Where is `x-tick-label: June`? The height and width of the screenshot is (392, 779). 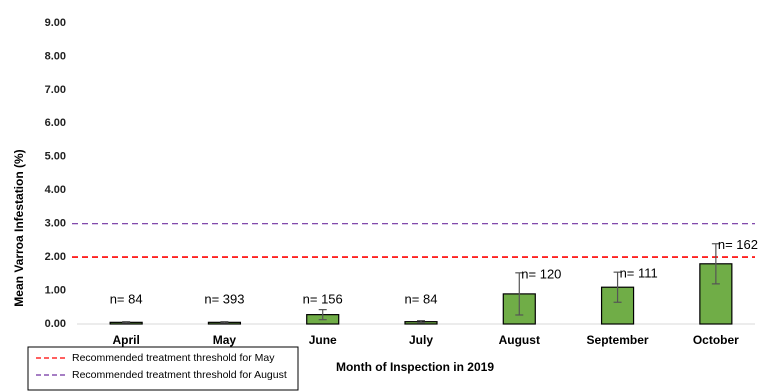
x-tick-label: June is located at coordinates (323, 340).